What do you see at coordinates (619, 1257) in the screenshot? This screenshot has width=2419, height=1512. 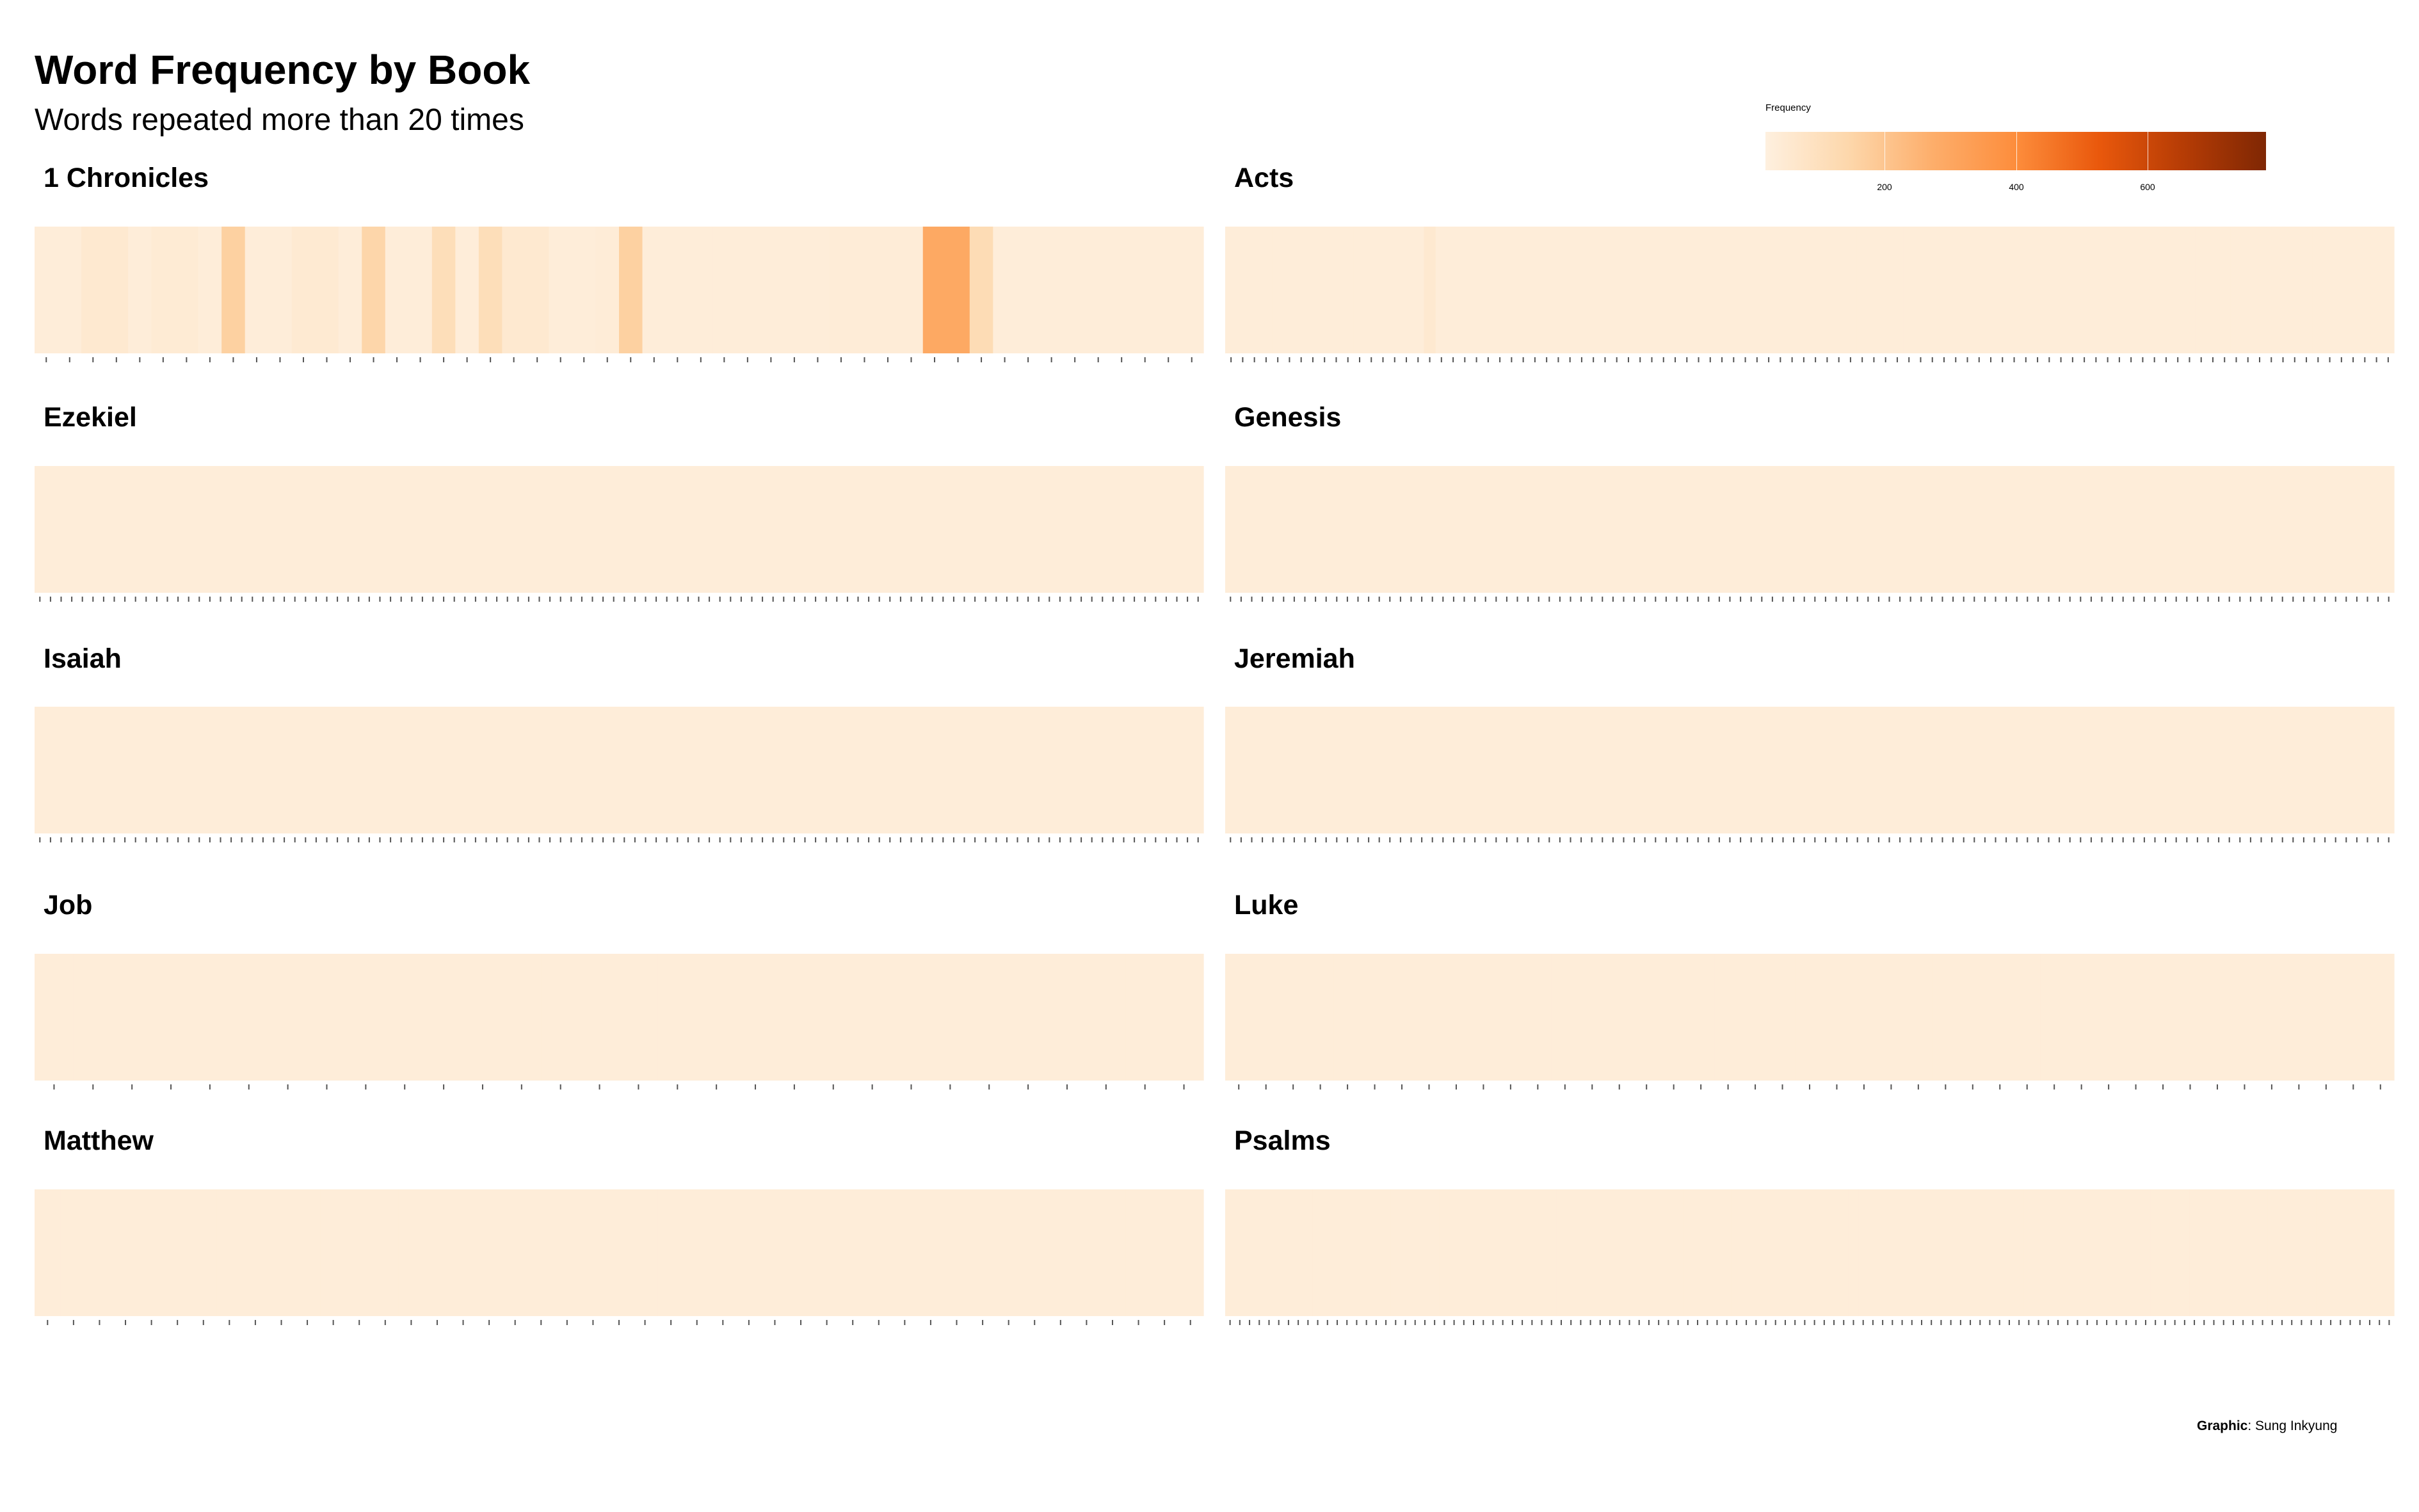 I see `heatmap-strip-matthew` at bounding box center [619, 1257].